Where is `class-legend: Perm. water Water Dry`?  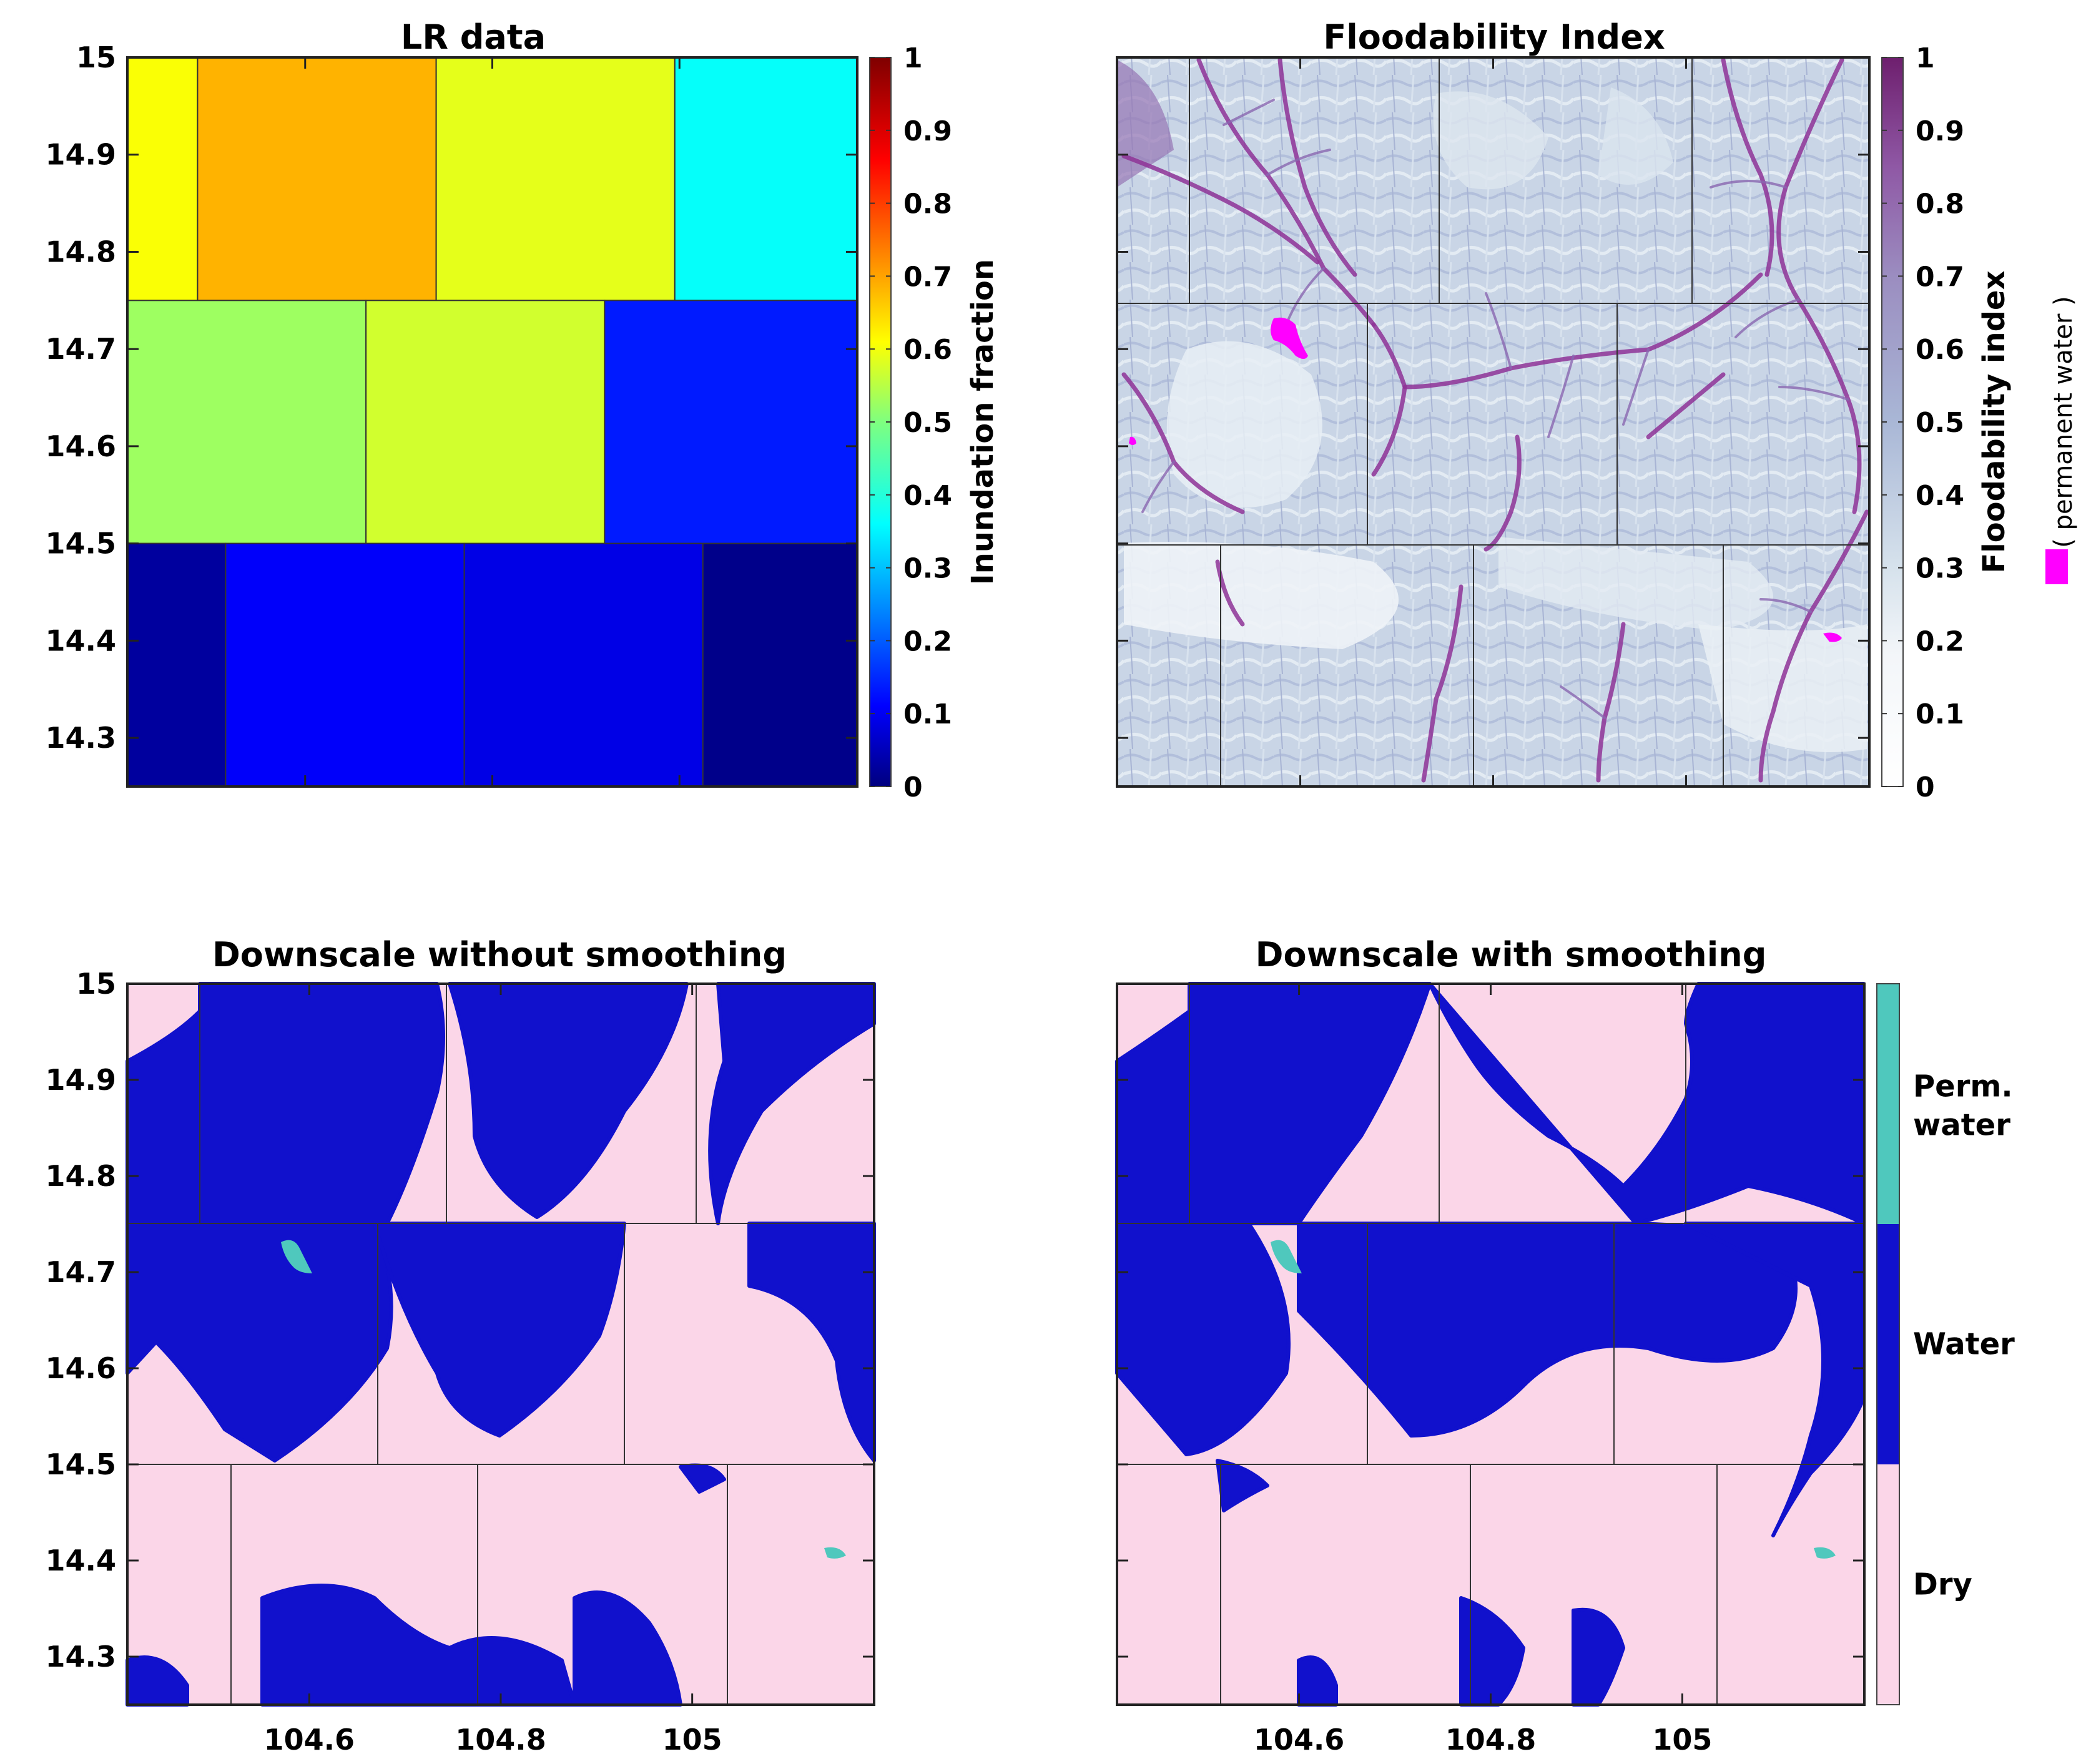 class-legend: Perm. water Water Dry is located at coordinates (1945, 1344).